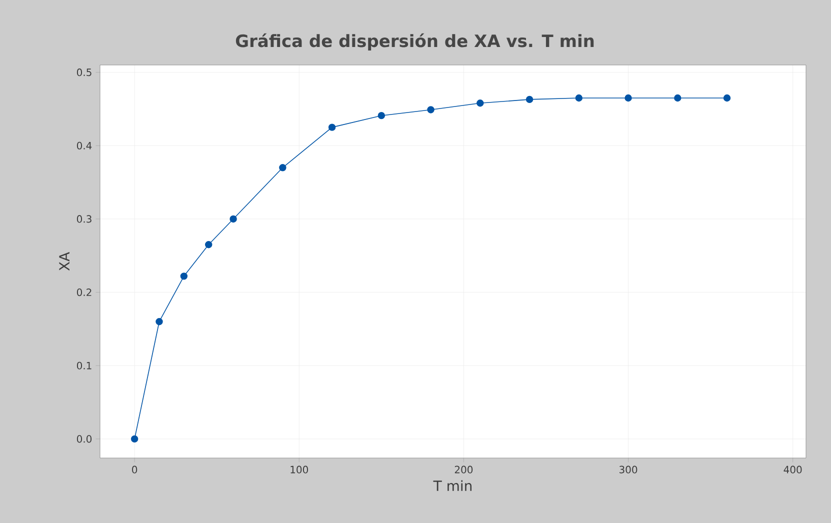  What do you see at coordinates (299, 470) in the screenshot?
I see `x-tick-label: 100` at bounding box center [299, 470].